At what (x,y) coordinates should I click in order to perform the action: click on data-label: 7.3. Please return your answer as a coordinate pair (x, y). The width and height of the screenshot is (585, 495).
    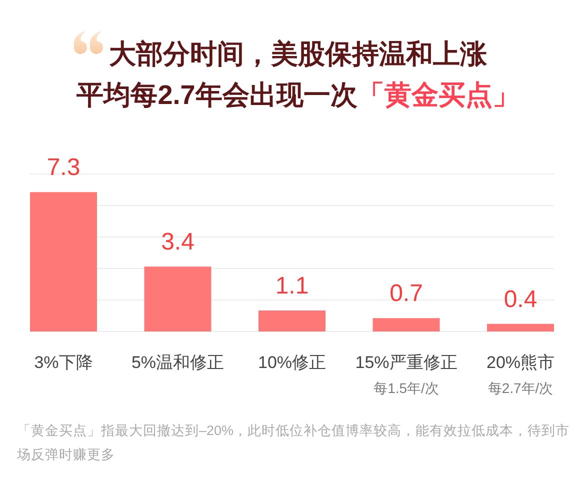
    Looking at the image, I should click on (63, 168).